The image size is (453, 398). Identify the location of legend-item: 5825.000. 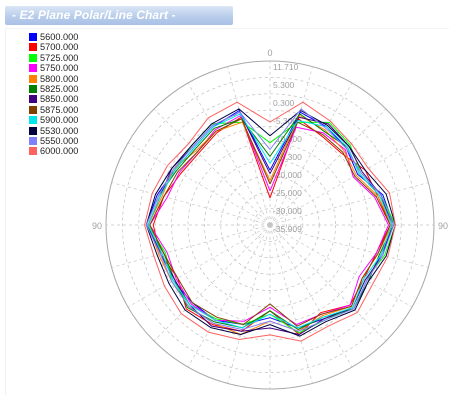
(53, 89).